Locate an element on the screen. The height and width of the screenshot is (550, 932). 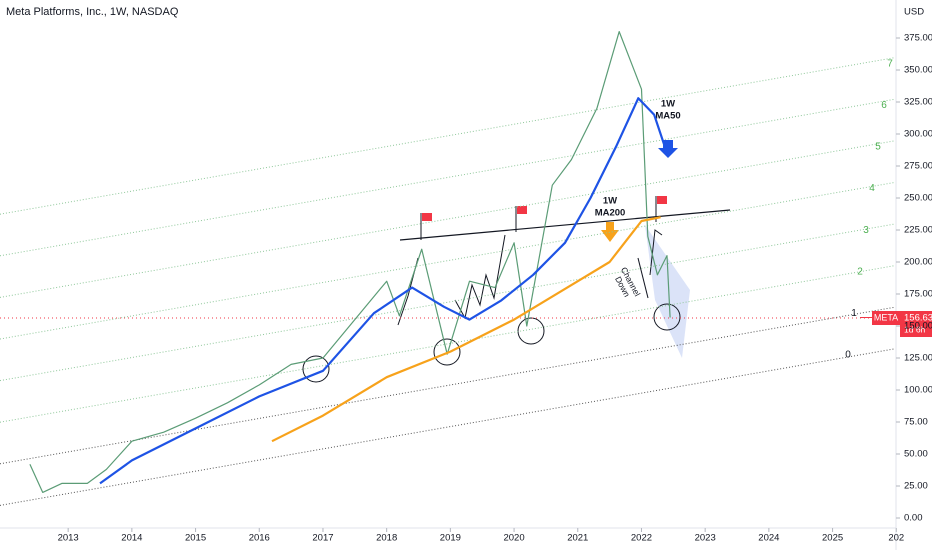
y-tick-label: 375.00 is located at coordinates (918, 38).